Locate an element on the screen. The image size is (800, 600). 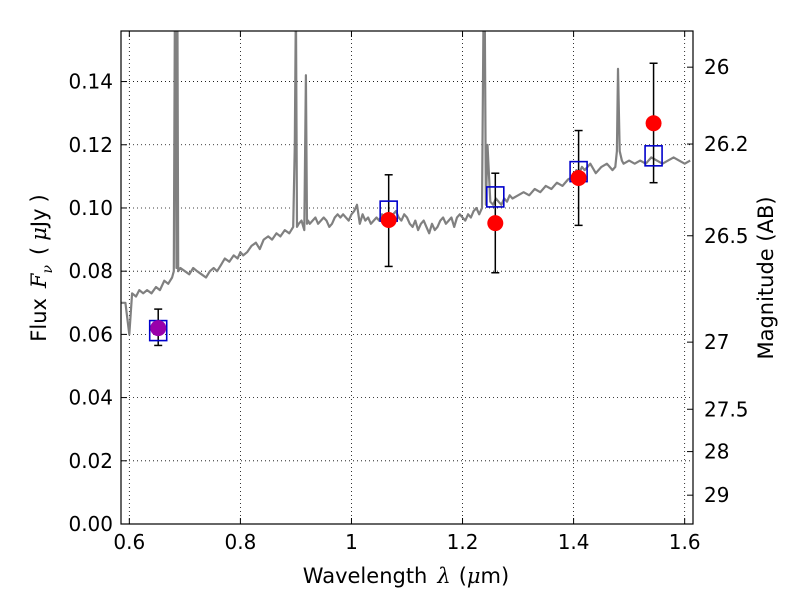
x-axis-label-paren: ( is located at coordinates (463, 576).